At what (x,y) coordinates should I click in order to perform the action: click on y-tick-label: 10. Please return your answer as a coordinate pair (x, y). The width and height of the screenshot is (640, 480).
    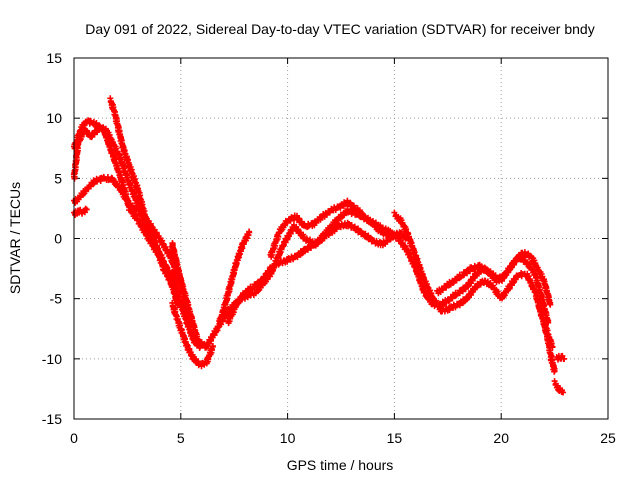
    Looking at the image, I should click on (54, 118).